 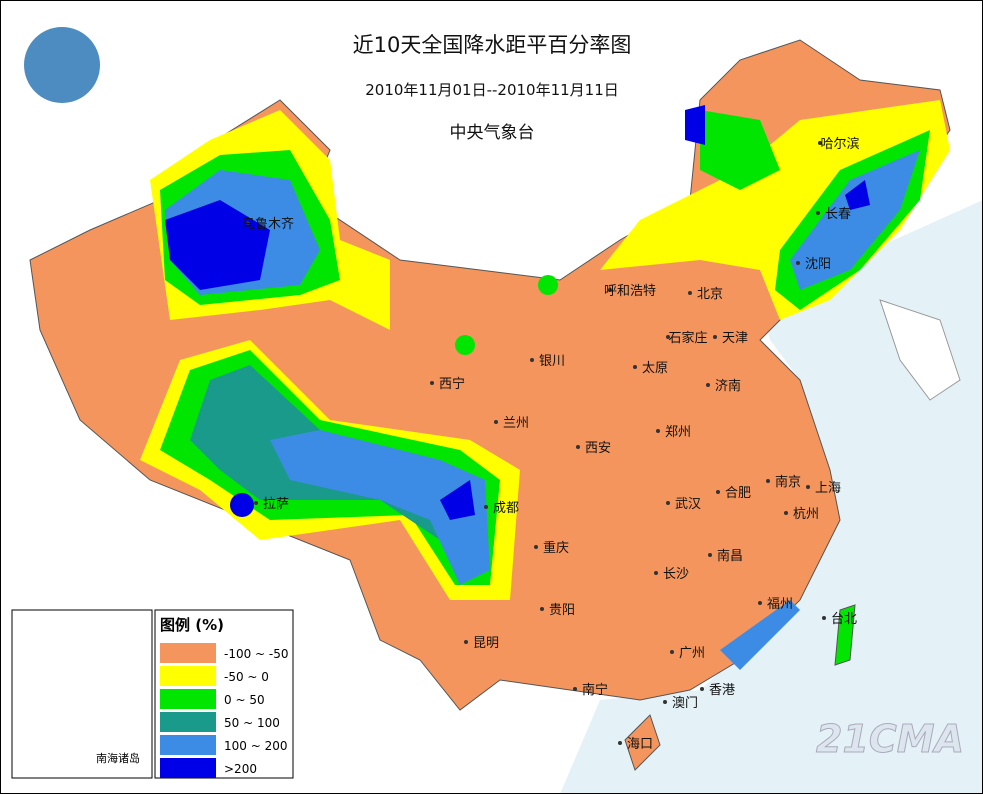 What do you see at coordinates (728, 386) in the screenshot?
I see `city-label: 济南` at bounding box center [728, 386].